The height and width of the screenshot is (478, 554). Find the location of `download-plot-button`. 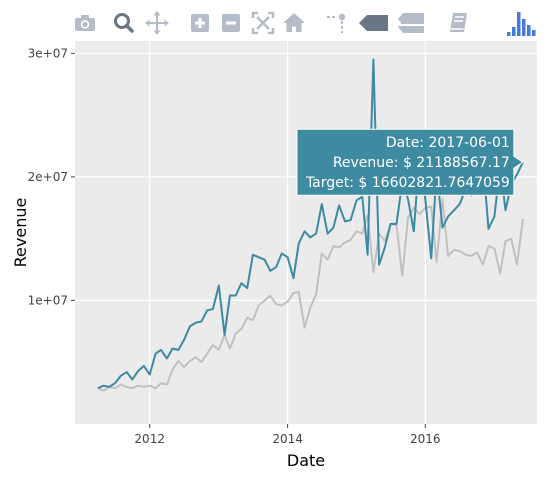

download-plot-button is located at coordinates (85, 23).